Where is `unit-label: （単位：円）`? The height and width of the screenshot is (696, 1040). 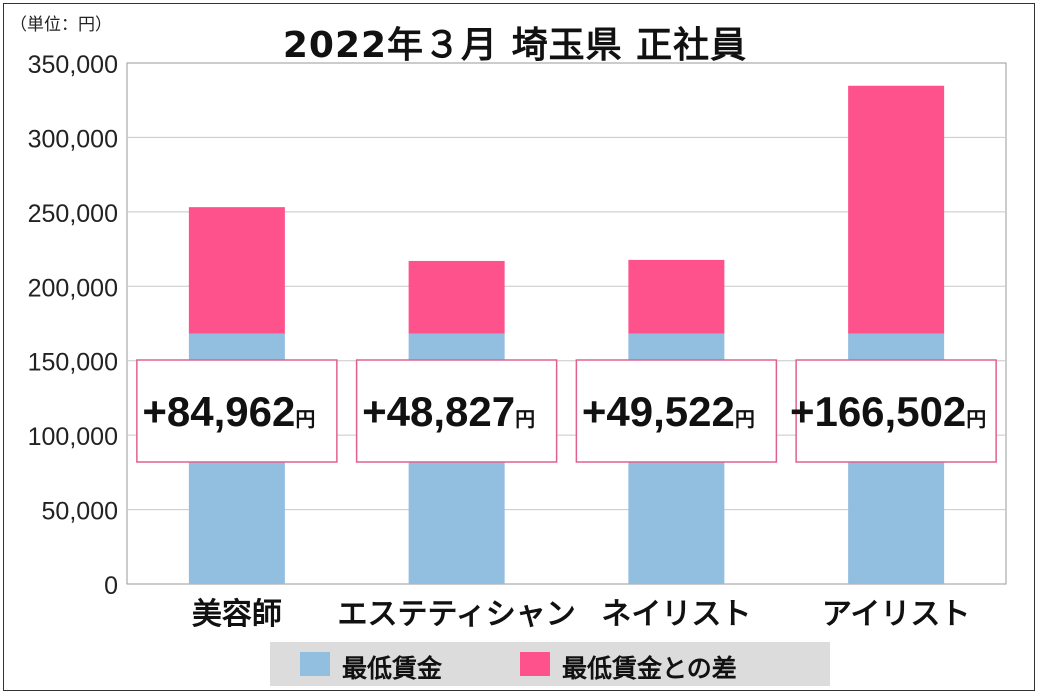
unit-label: （単位：円） is located at coordinates (61, 25).